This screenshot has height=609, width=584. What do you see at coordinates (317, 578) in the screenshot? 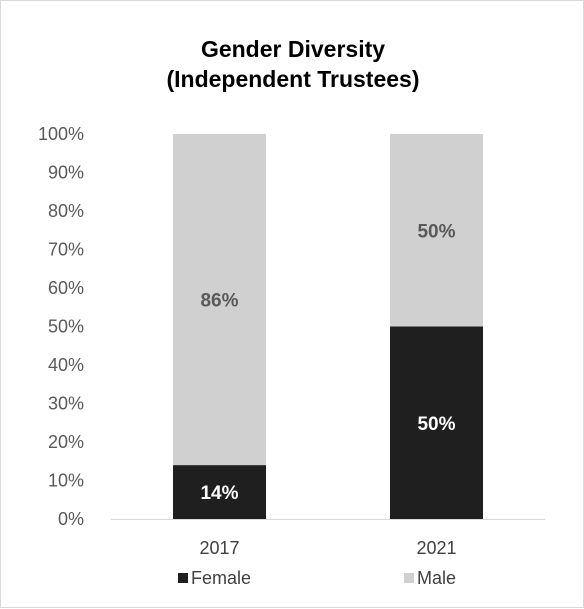
I see `legend: Female Male` at bounding box center [317, 578].